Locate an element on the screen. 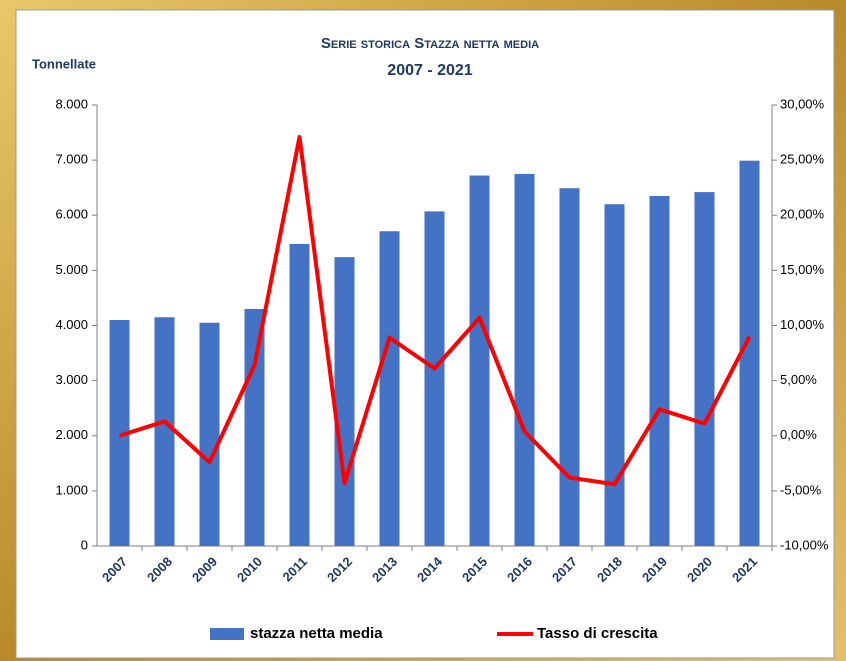 The height and width of the screenshot is (661, 846). y2-tick-label: 5,00% is located at coordinates (798, 379).